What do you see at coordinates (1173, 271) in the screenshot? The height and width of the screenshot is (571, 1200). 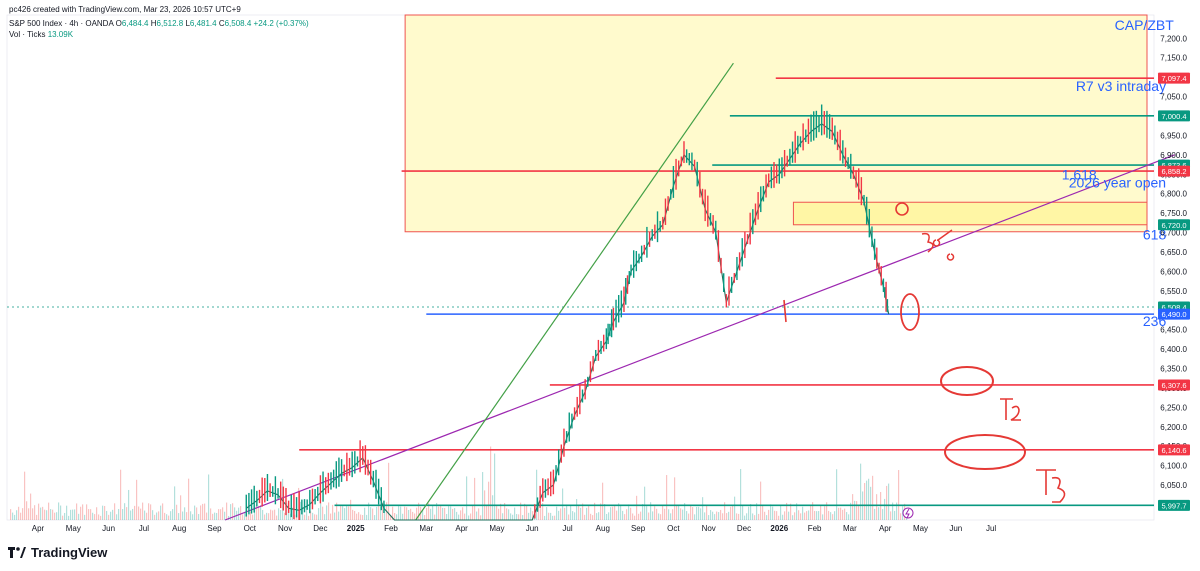 I see `y-tick-label: 6,600.0` at bounding box center [1173, 271].